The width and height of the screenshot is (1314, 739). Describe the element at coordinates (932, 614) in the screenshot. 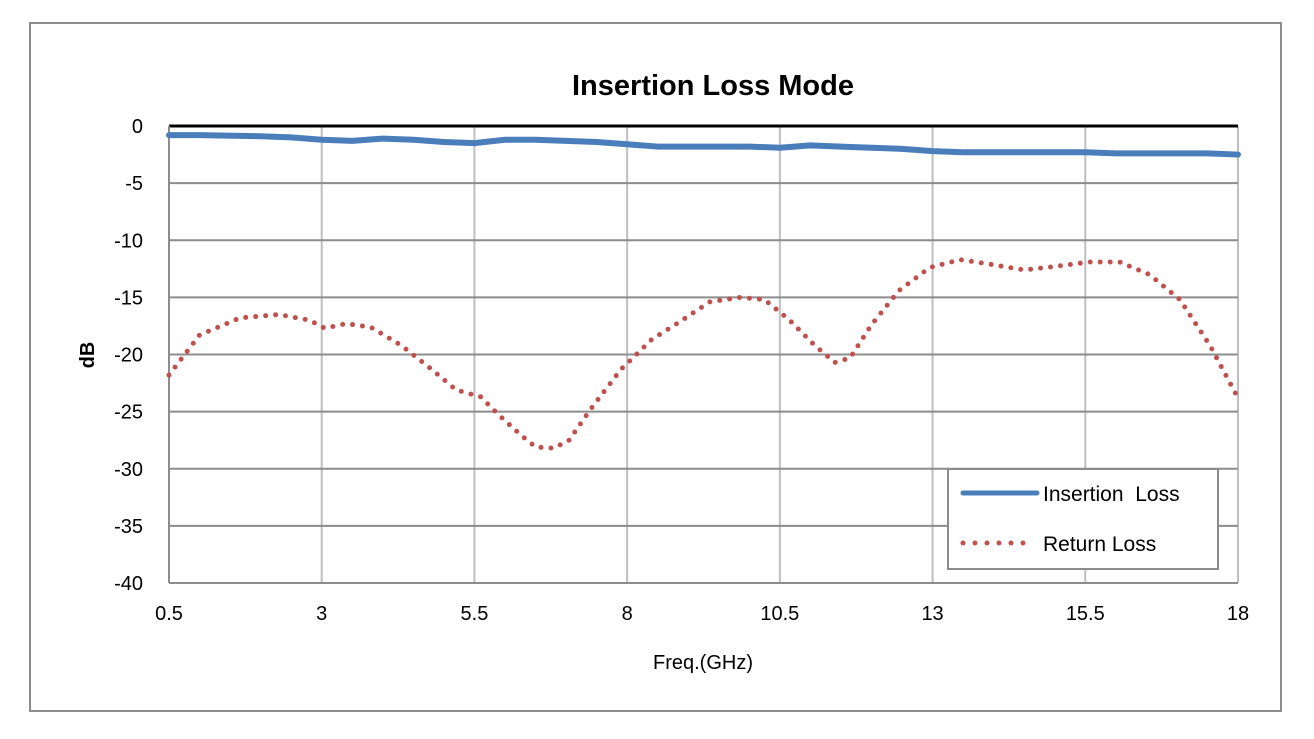

I see `x-tick-label: 13` at that location.